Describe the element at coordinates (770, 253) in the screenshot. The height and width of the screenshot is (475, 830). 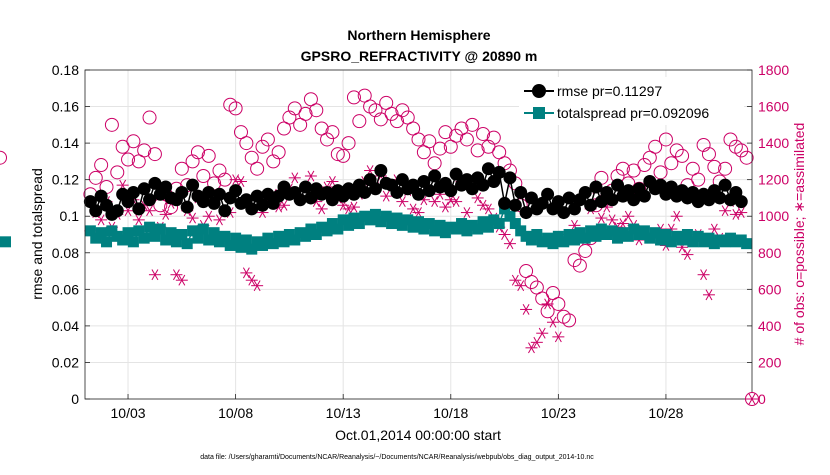
I see `y2-tick-label: 800` at that location.